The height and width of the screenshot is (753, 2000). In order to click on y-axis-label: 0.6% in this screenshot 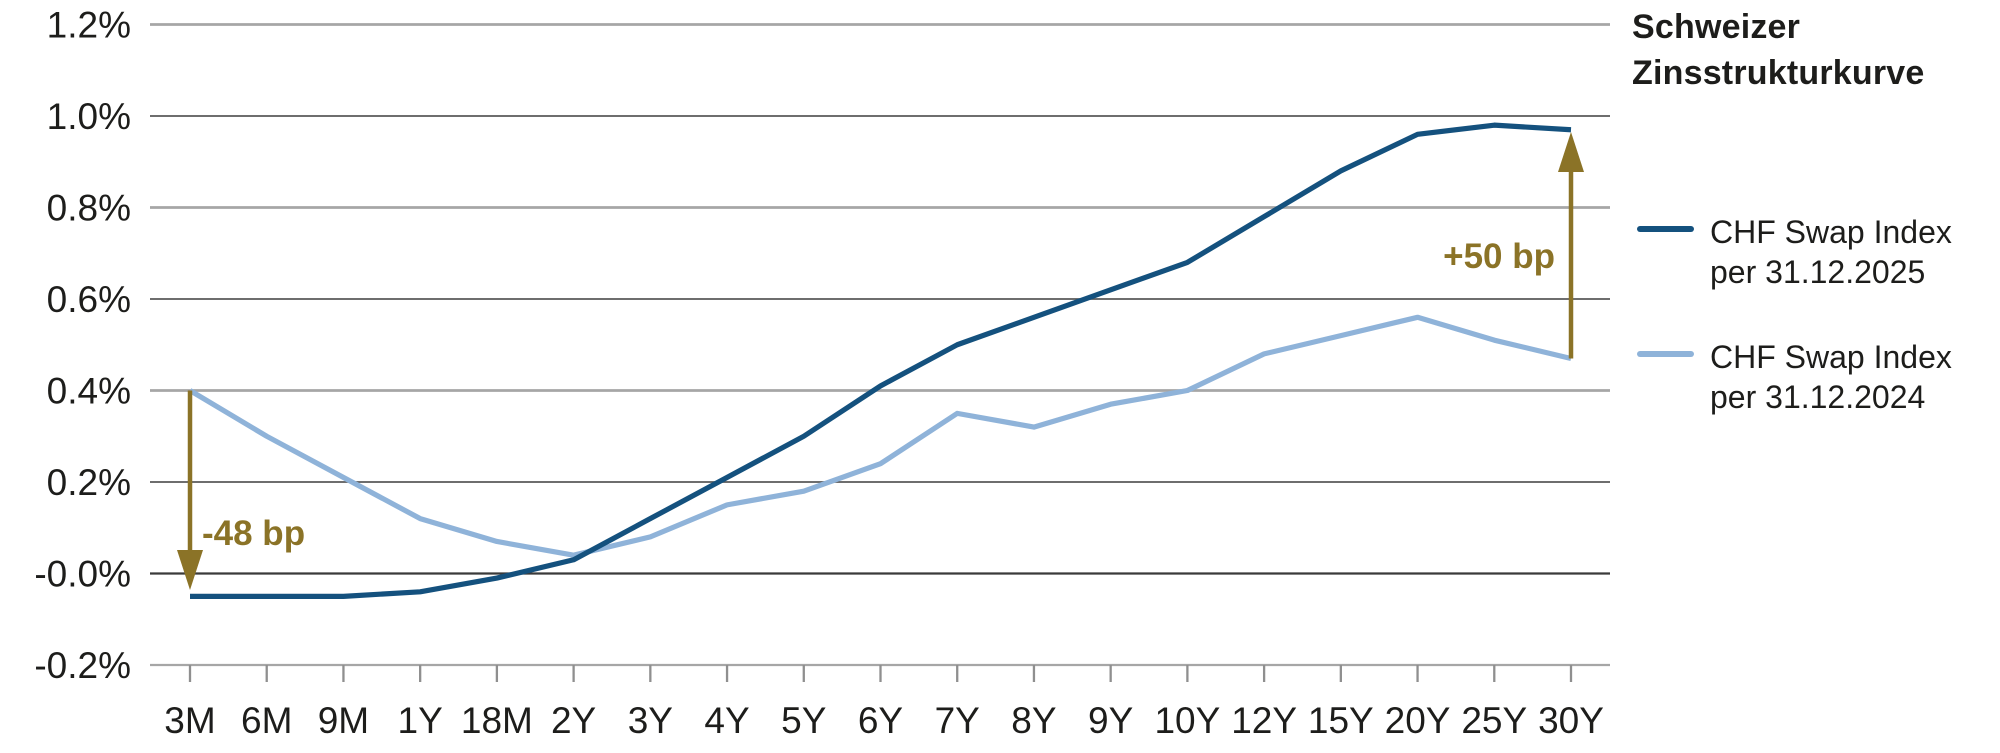, I will do `click(89, 299)`.